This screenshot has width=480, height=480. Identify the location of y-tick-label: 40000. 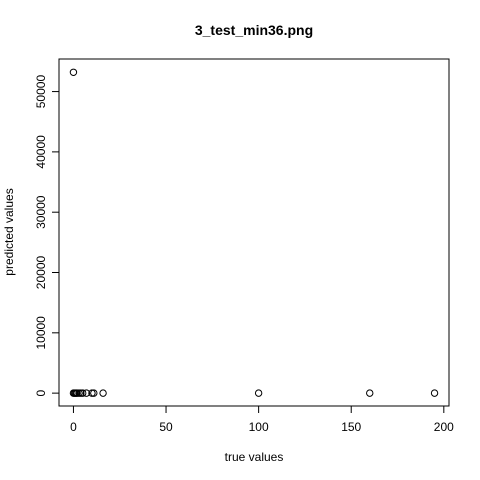
(41, 152).